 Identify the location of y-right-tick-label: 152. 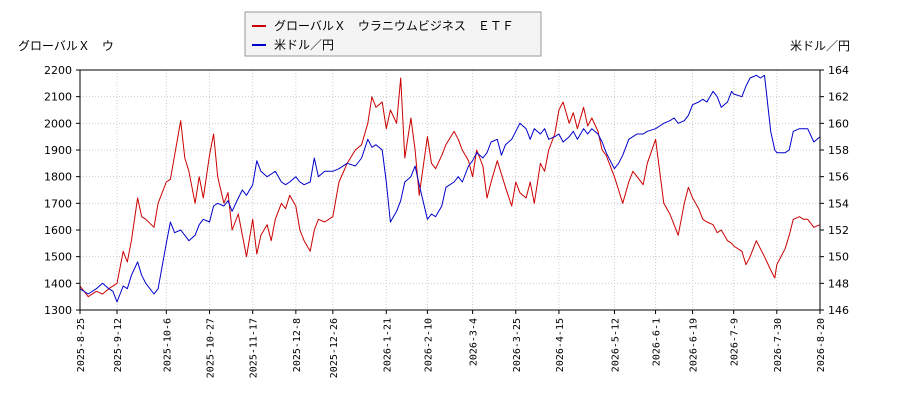
(838, 230).